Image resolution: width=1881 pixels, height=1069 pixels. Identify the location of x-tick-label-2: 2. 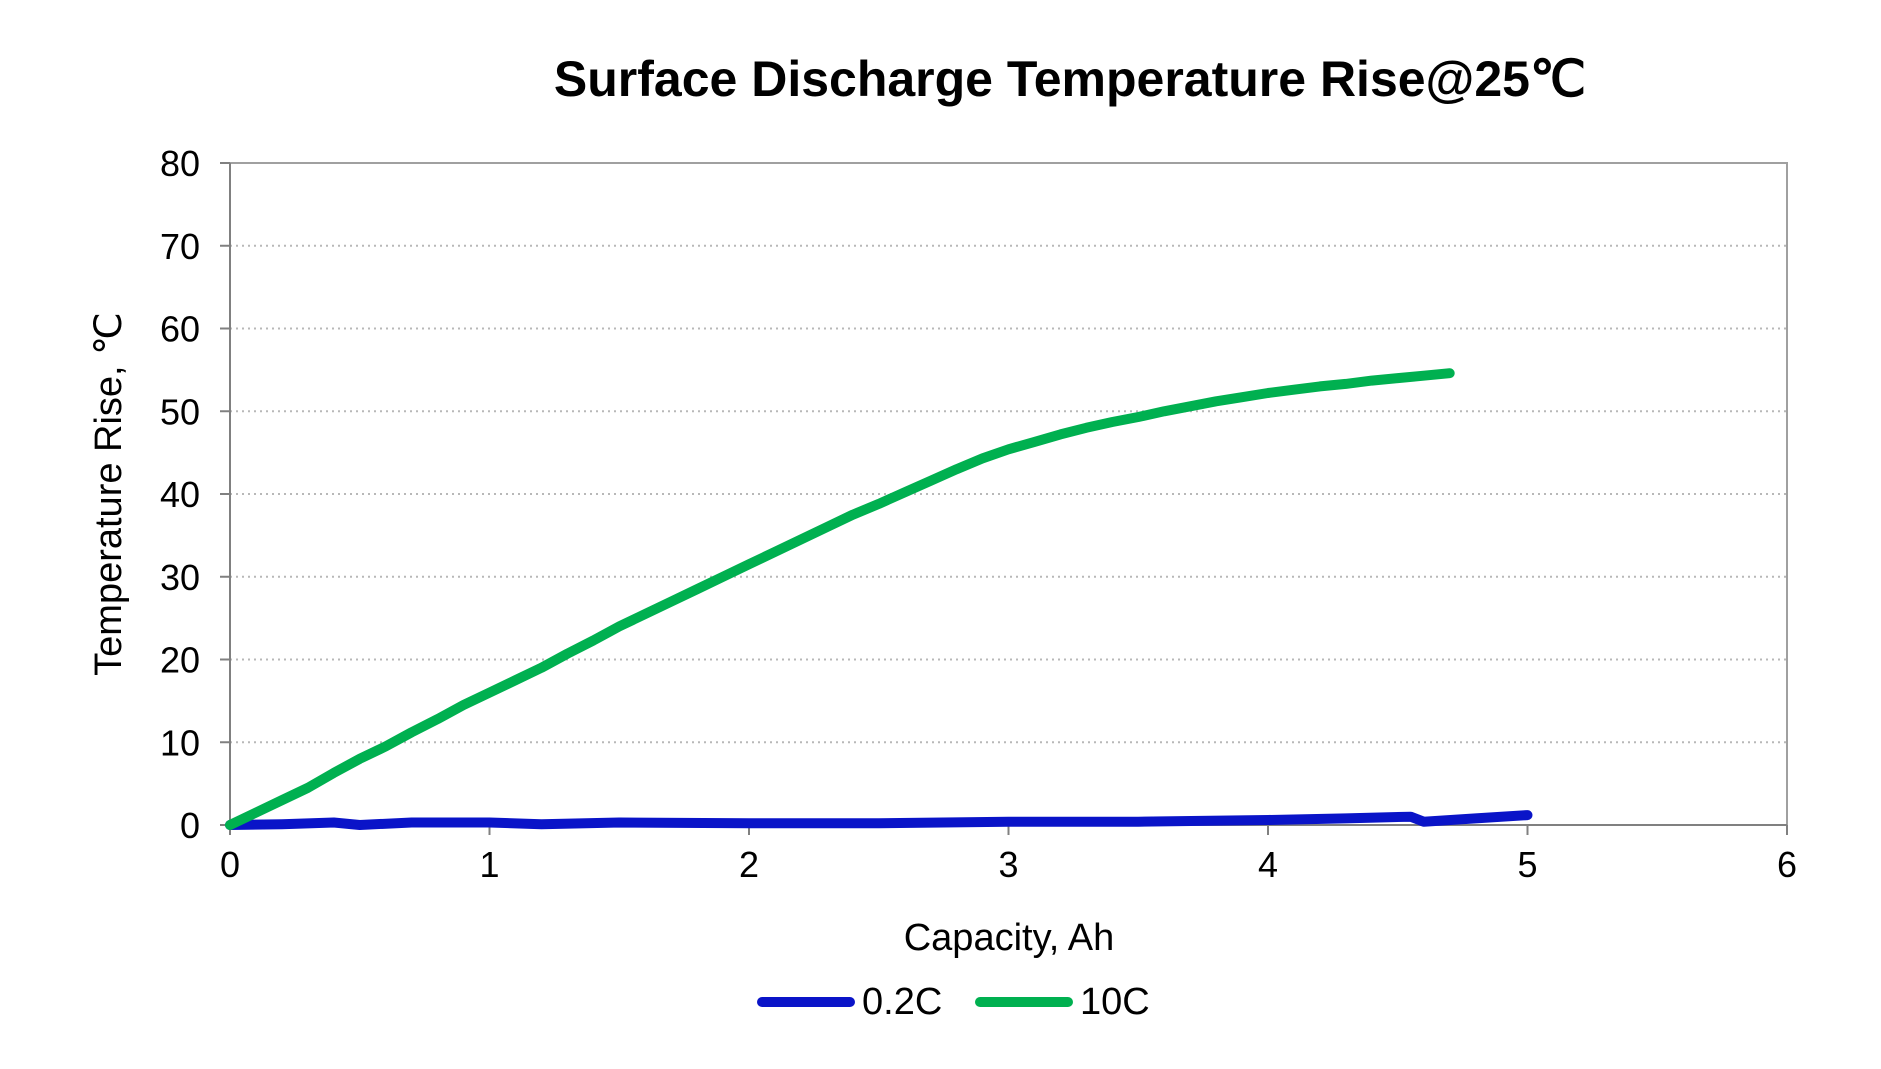
(749, 864).